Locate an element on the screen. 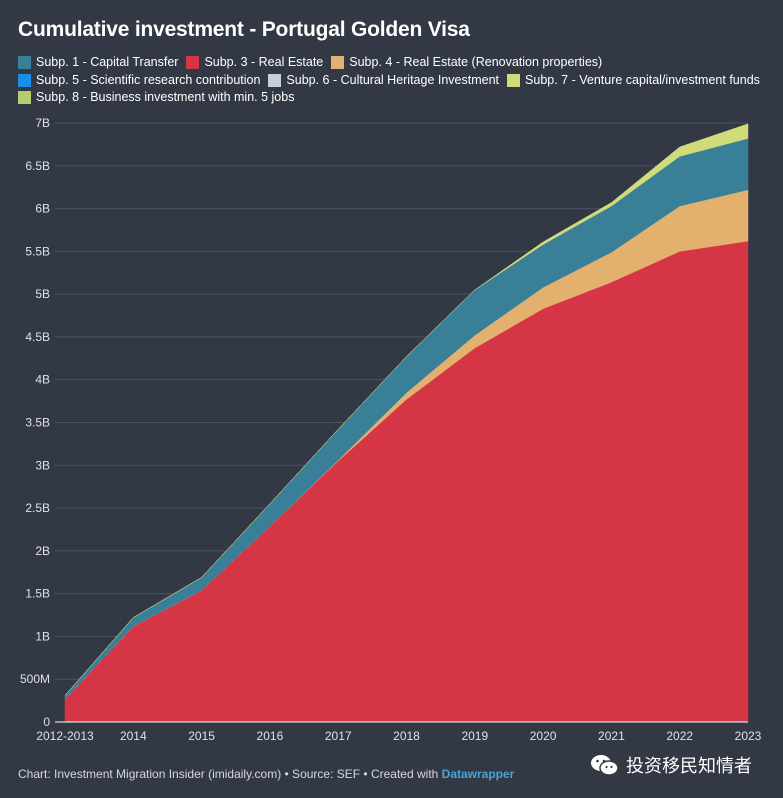 The image size is (783, 798). legend-item-subp3: Subp. 3 - Real Estate is located at coordinates (254, 63).